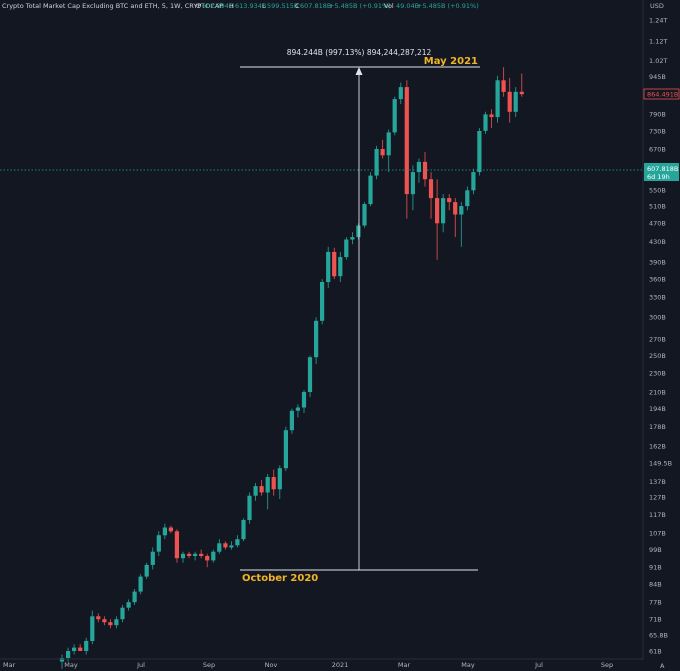 This screenshot has width=680, height=671. I want to click on close-value: 607.818B, so click(315, 6).